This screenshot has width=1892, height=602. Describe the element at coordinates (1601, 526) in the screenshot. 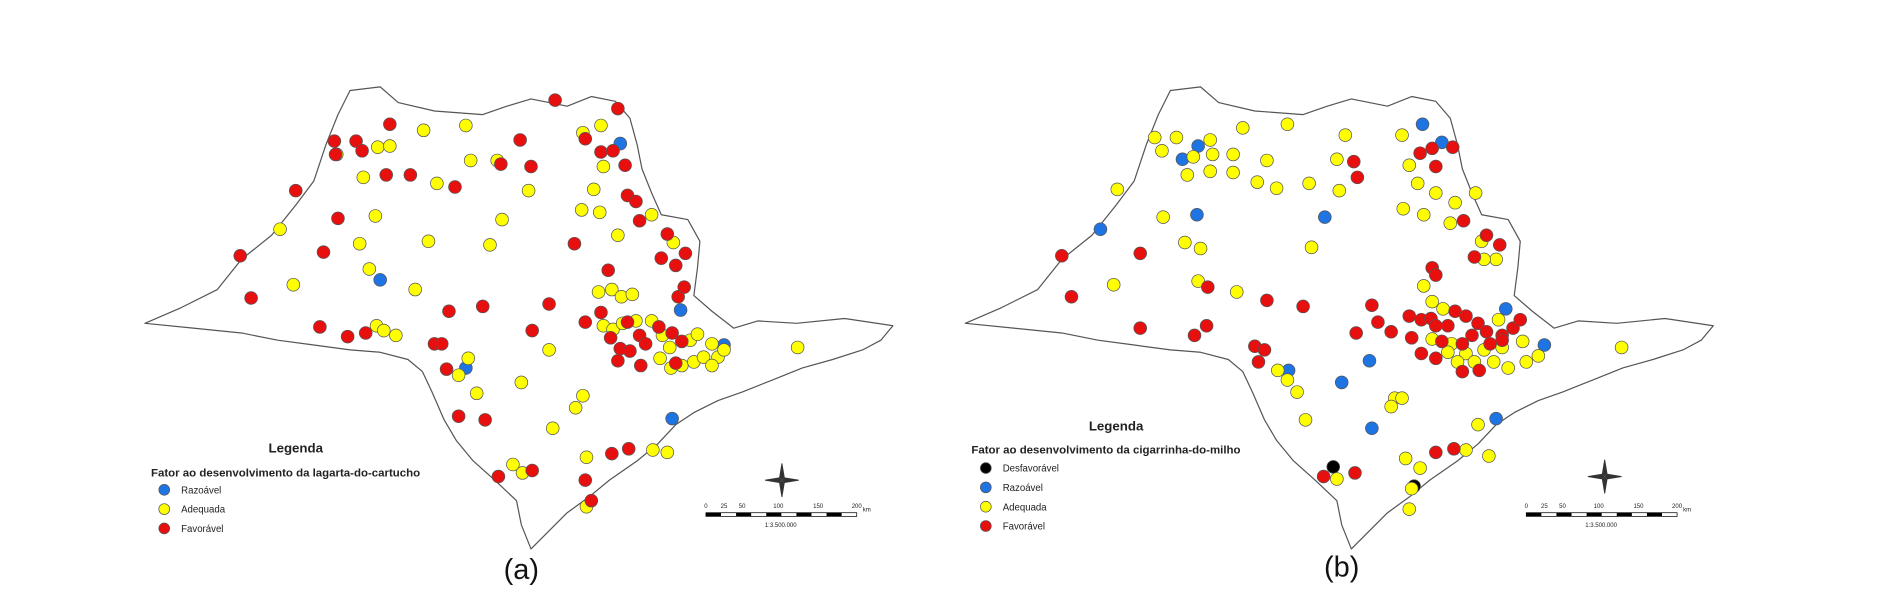

I see `scale-ratio: 1:3.500.000` at that location.